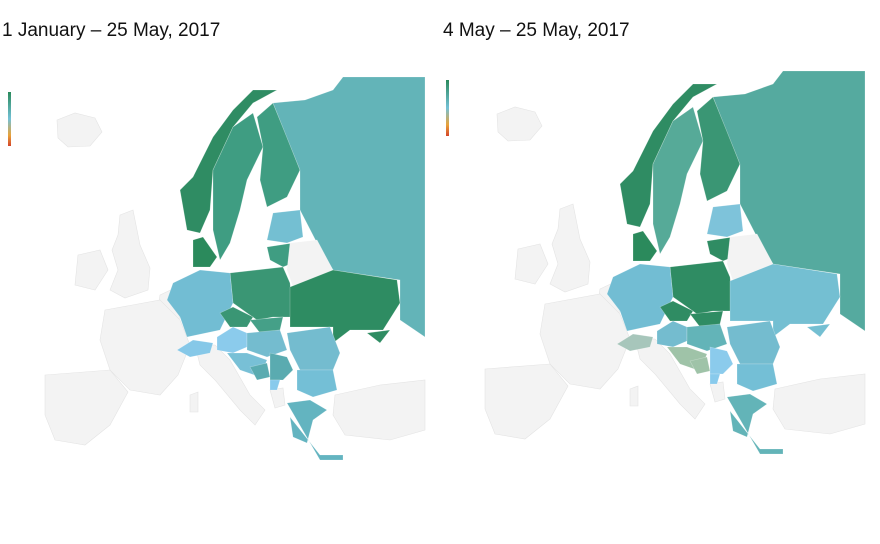  I want to click on map-title-left: 1 January – 25 May, 2017, so click(111, 30).